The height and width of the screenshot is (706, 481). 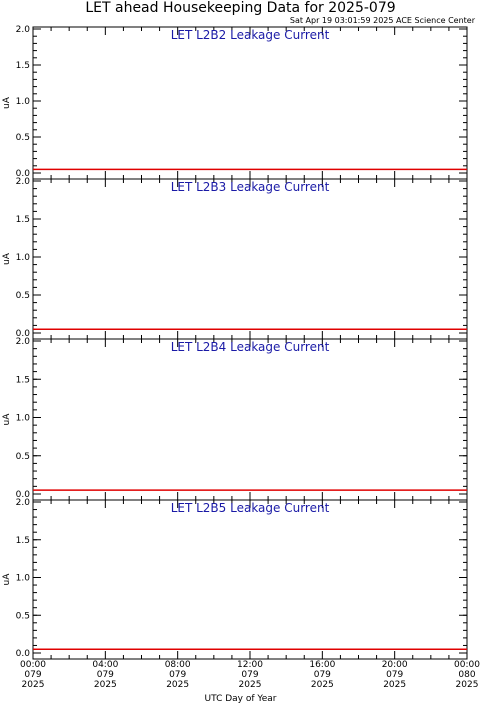 I want to click on x-tick-label: 04:00, so click(x=105, y=665).